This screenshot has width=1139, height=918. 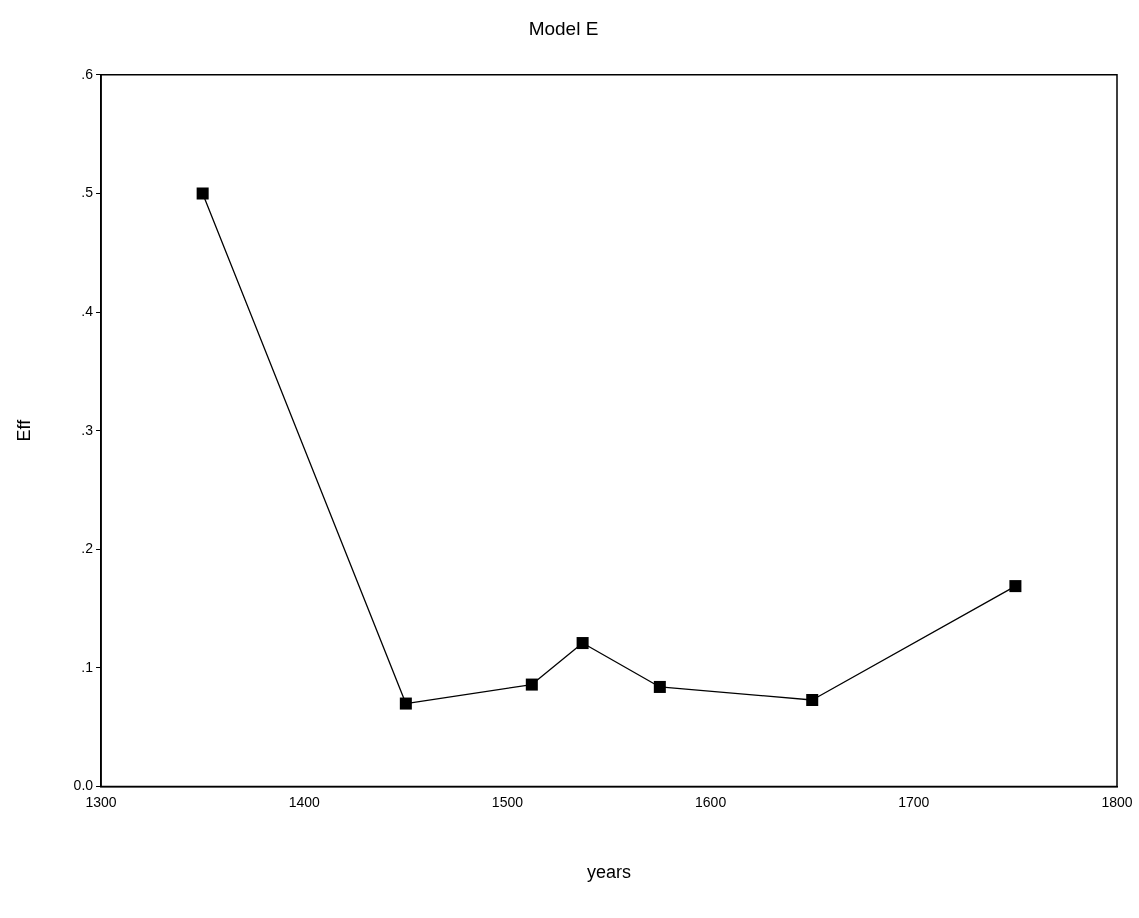 I want to click on y-tick-label: .6, so click(x=87, y=73).